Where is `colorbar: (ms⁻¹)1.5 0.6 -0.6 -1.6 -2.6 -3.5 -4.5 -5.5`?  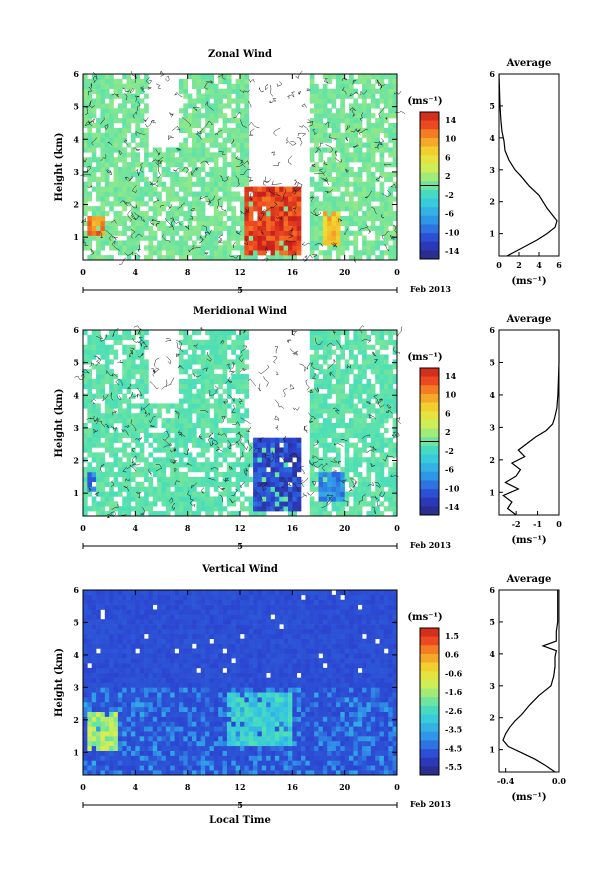
colorbar: (ms⁻¹)1.5 0.6 -0.6 -1.6 -2.6 -3.5 -4.5 -5.5 is located at coordinates (435, 694).